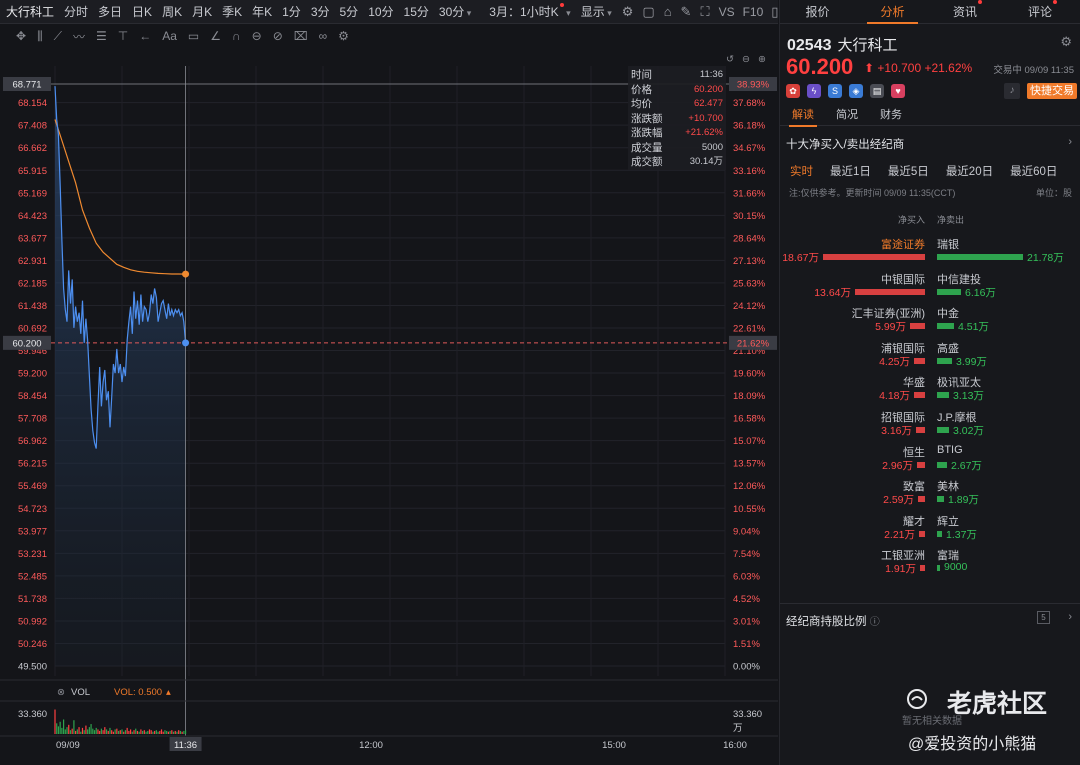 The width and height of the screenshot is (1080, 765). What do you see at coordinates (320, 12) in the screenshot?
I see `timeframe-tab: 3分` at bounding box center [320, 12].